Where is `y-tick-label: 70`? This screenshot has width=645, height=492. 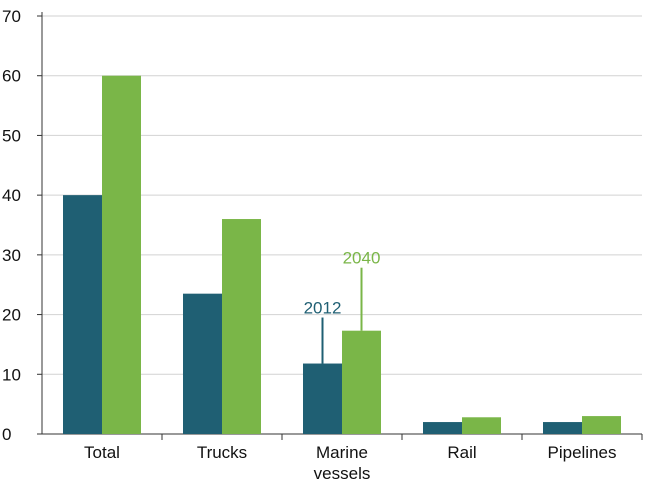 y-tick-label: 70 is located at coordinates (11, 16).